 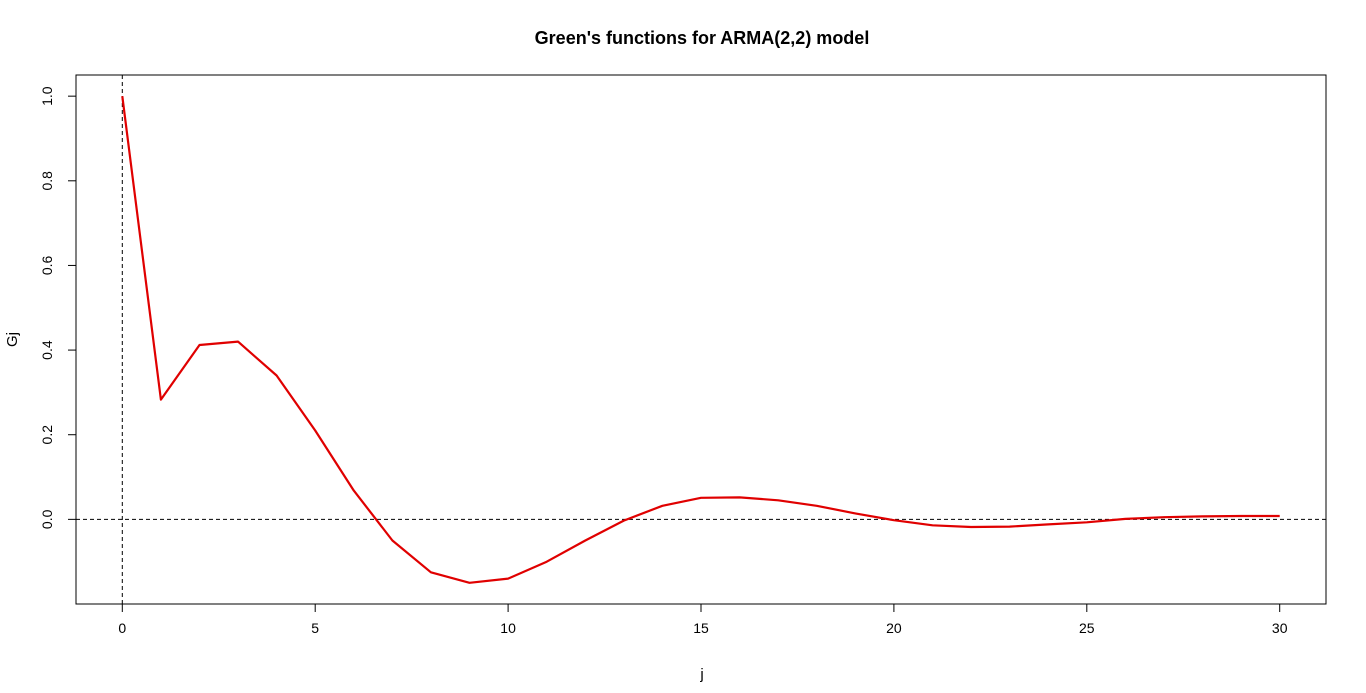 What do you see at coordinates (47, 519) in the screenshot?
I see `y-tick-label: 0.0` at bounding box center [47, 519].